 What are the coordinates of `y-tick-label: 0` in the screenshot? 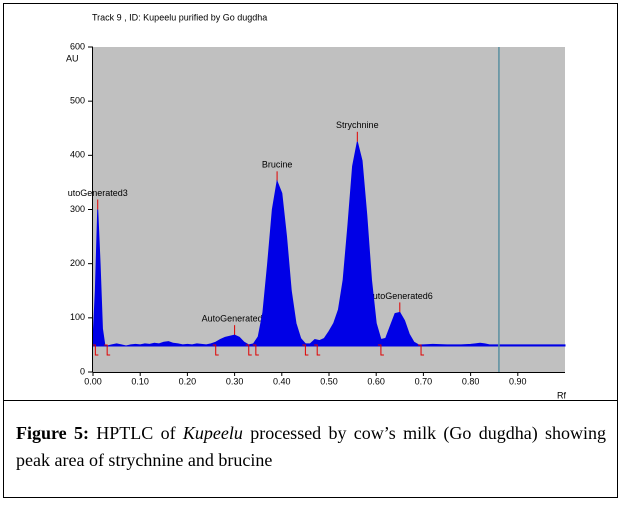 It's located at (82, 371).